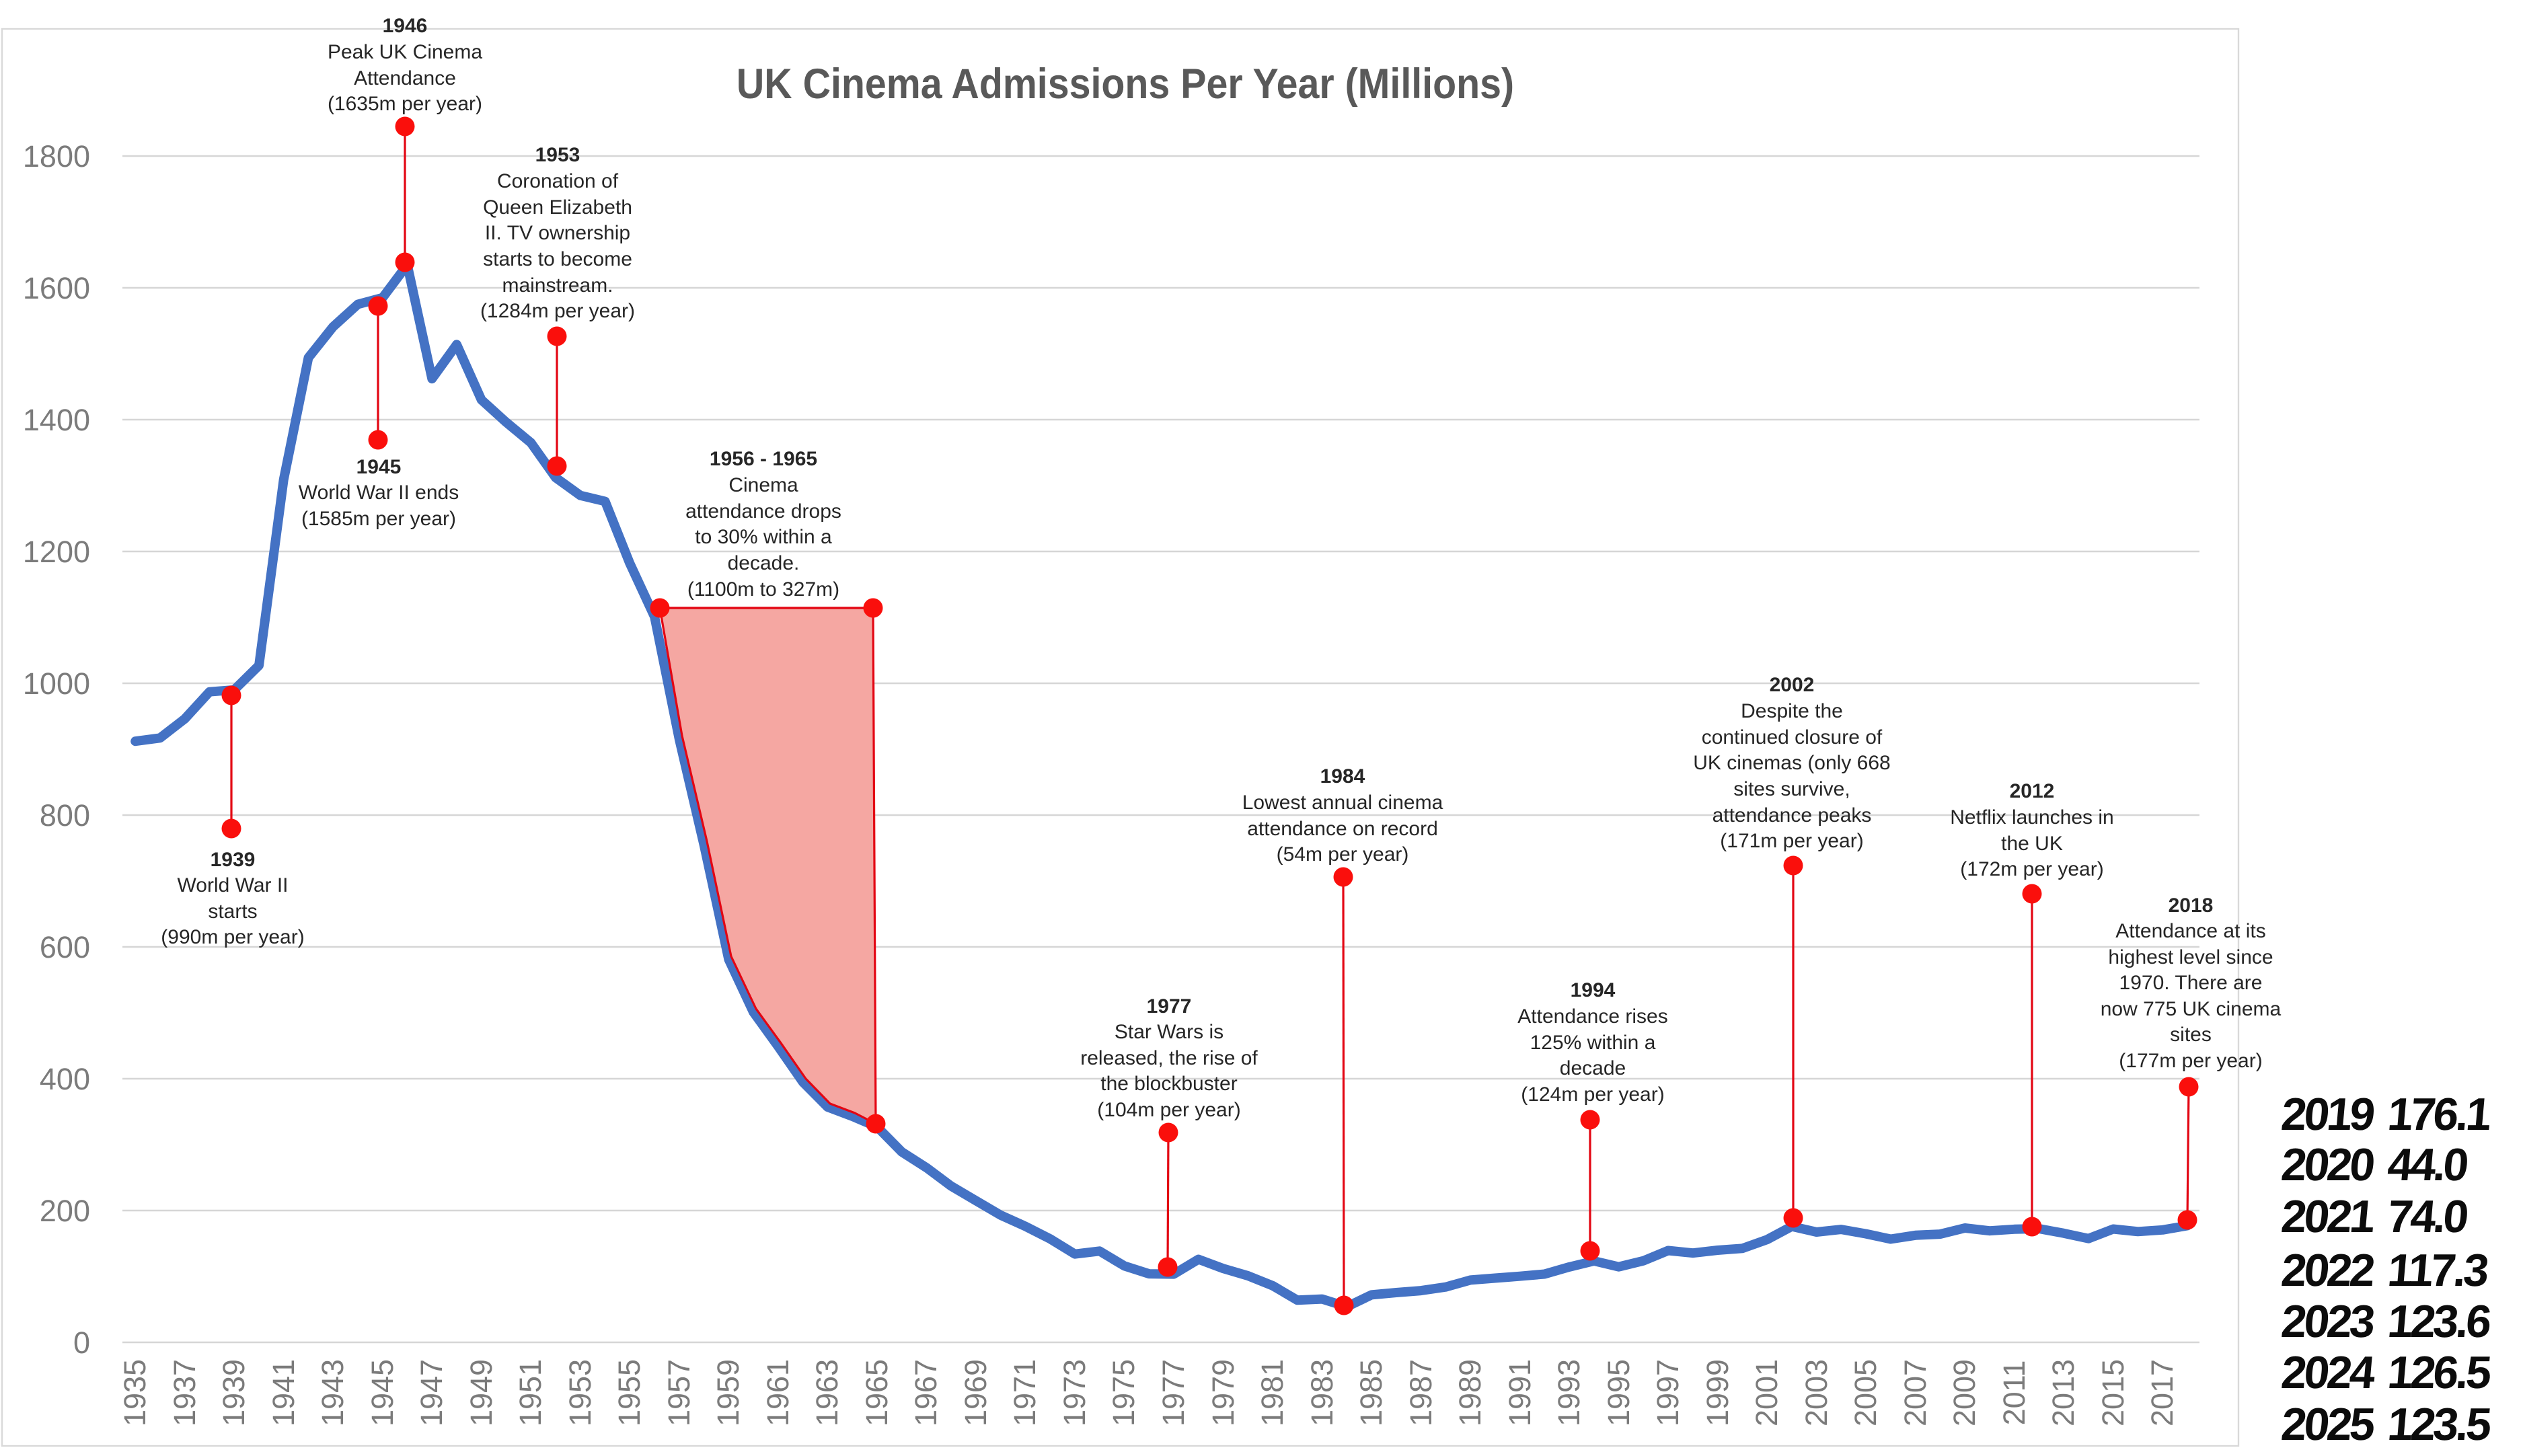 This screenshot has height=1456, width=2523. Describe the element at coordinates (1792, 815) in the screenshot. I see `svg-text: attendance peaks` at that location.